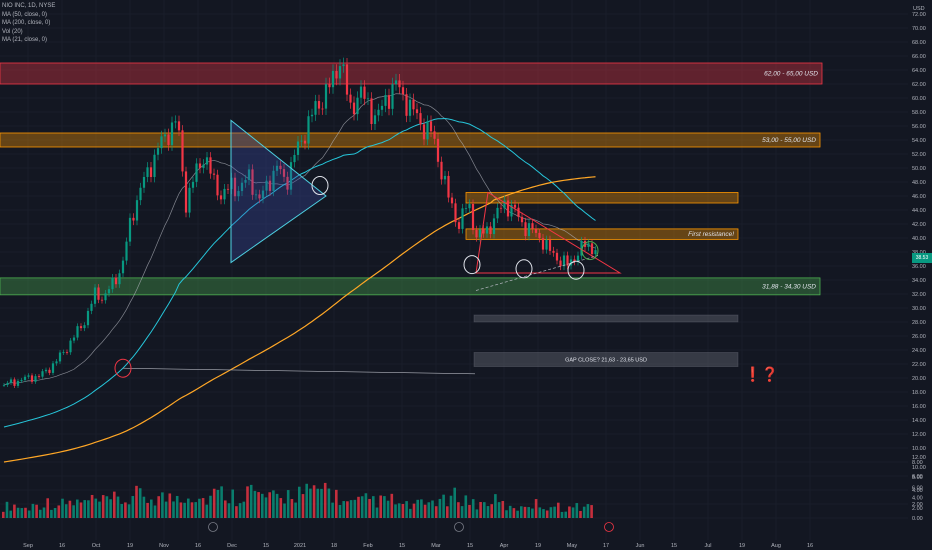 The width and height of the screenshot is (932, 550). What do you see at coordinates (12, 31) in the screenshot?
I see `vol-label: Vol (20)` at bounding box center [12, 31].